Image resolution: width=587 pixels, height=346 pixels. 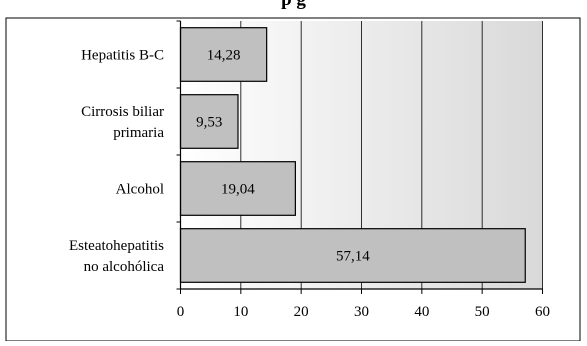 What do you see at coordinates (240, 312) in the screenshot?
I see `x-tick-label-10: 10` at bounding box center [240, 312].